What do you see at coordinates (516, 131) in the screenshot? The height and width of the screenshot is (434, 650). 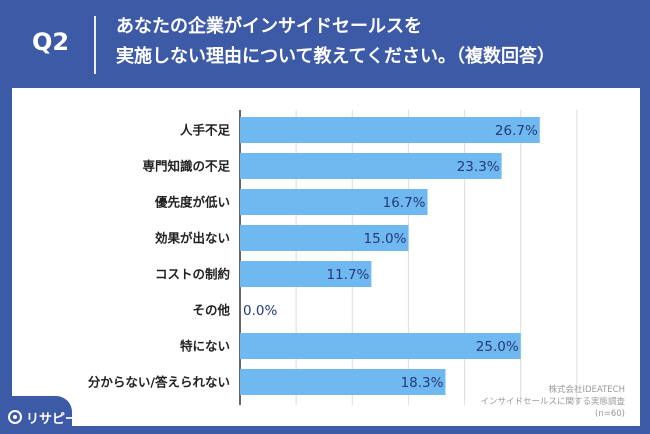 I see `value-label: 26.7%` at bounding box center [516, 131].